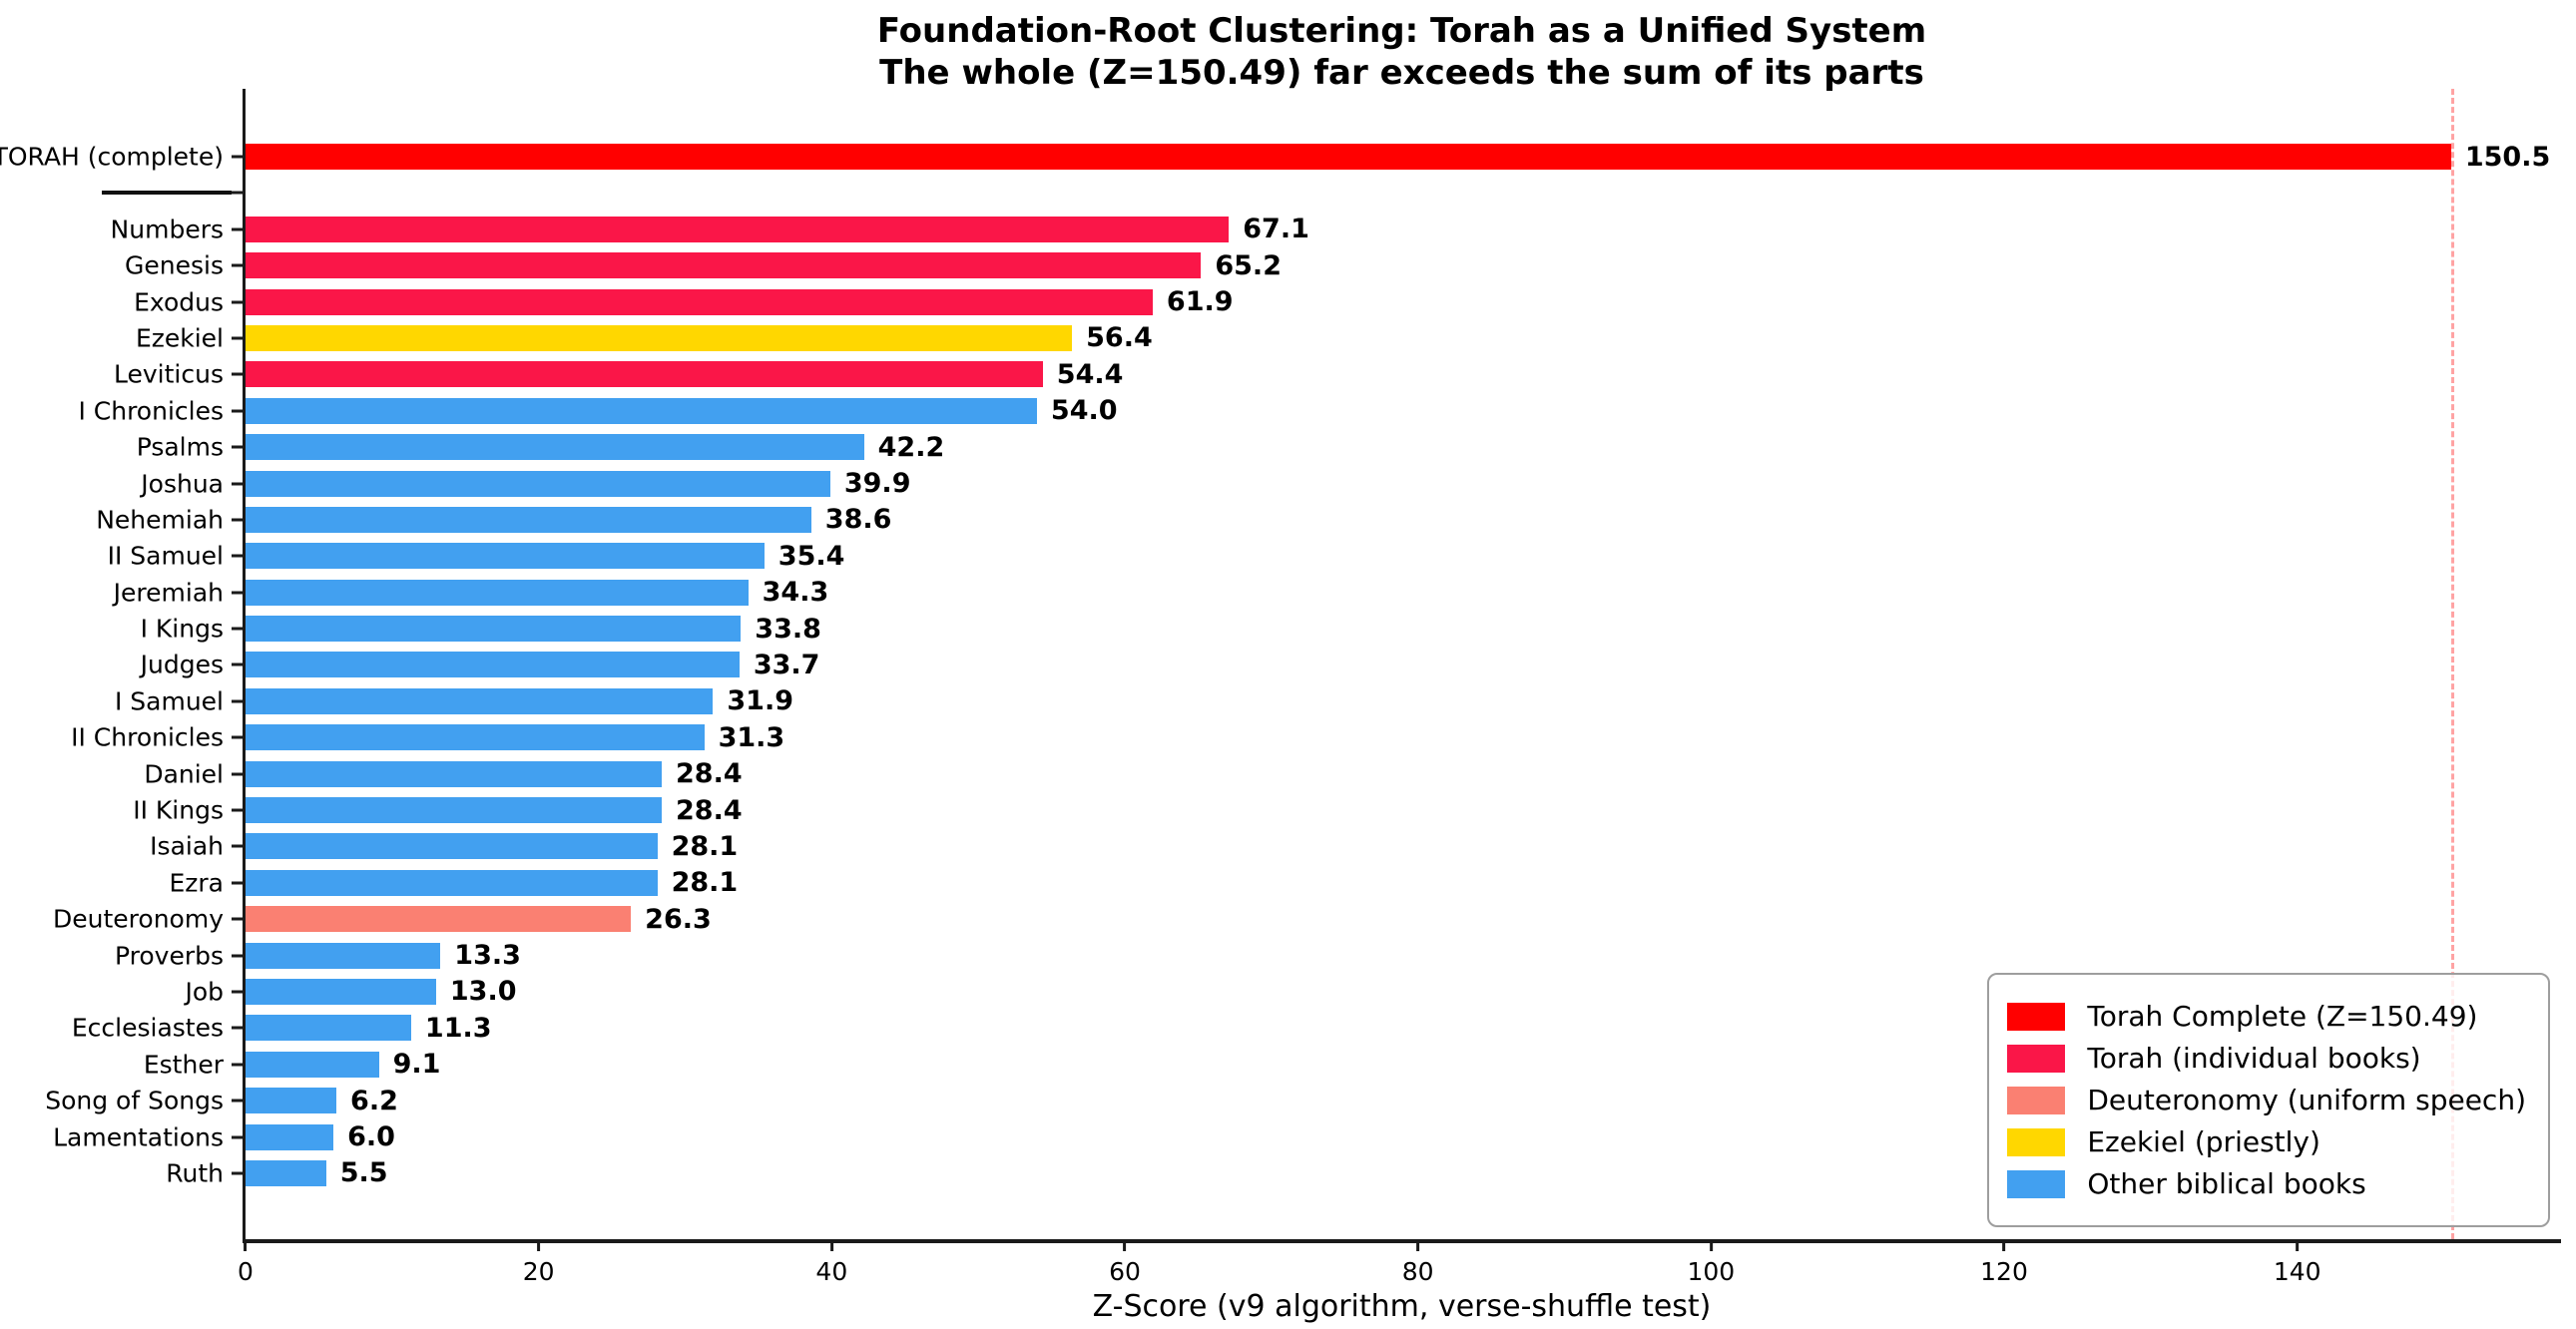  I want to click on bar-row: Ezra 28.1, so click(1365, 882).